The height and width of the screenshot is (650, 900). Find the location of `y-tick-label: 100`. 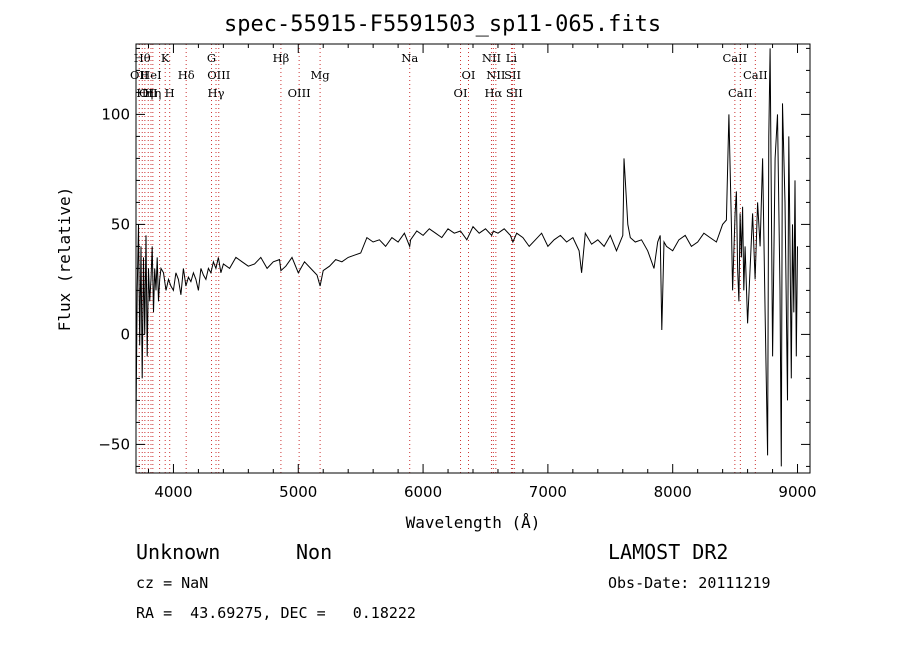

y-tick-label: 100 is located at coordinates (115, 114).